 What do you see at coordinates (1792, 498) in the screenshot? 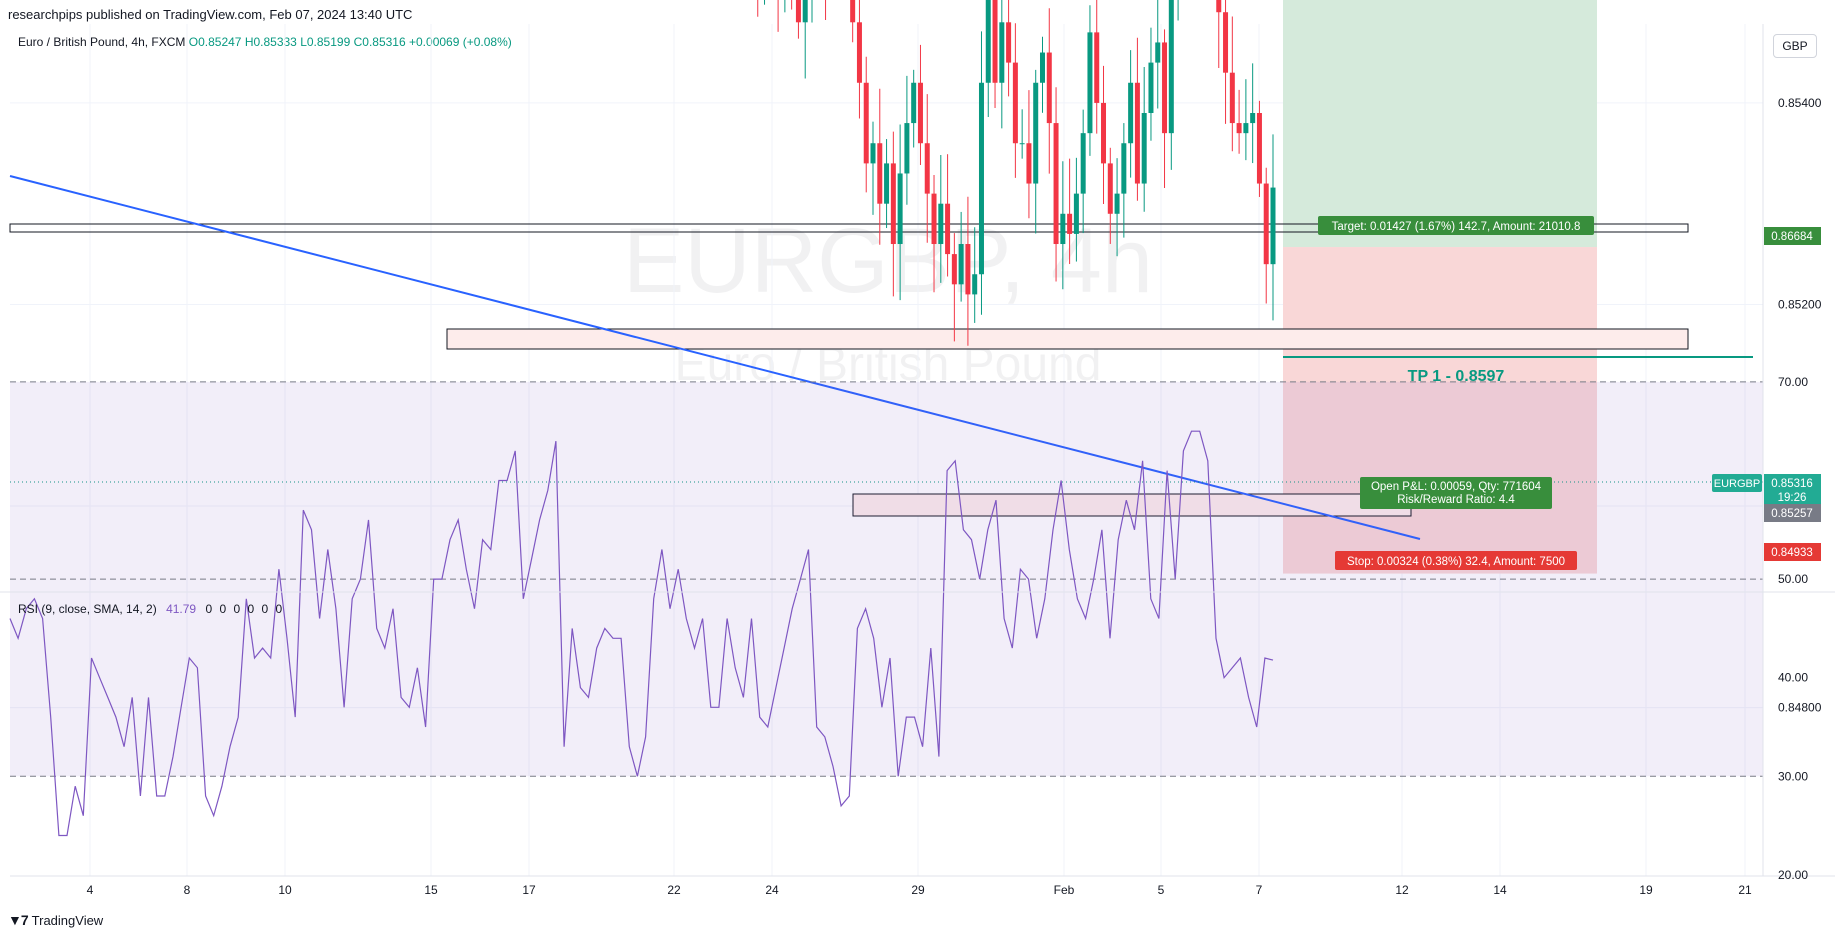
I see `countdown-text: 19:26` at bounding box center [1792, 498].